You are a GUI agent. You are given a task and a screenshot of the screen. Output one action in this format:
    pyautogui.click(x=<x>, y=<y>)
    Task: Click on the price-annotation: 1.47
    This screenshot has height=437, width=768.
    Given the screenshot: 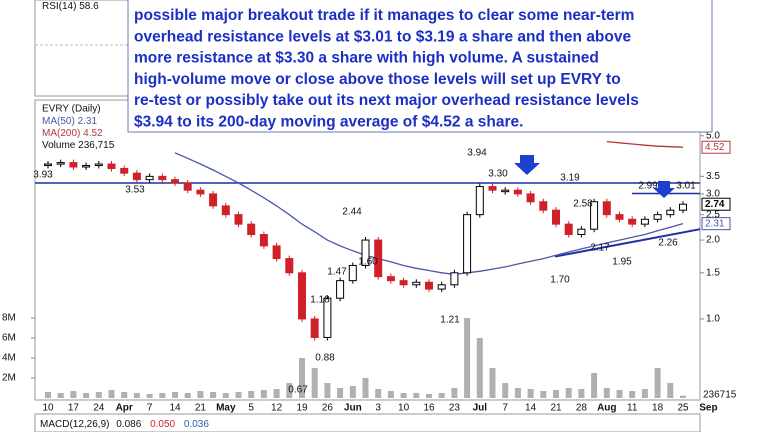 What is the action you would take?
    pyautogui.click(x=337, y=272)
    